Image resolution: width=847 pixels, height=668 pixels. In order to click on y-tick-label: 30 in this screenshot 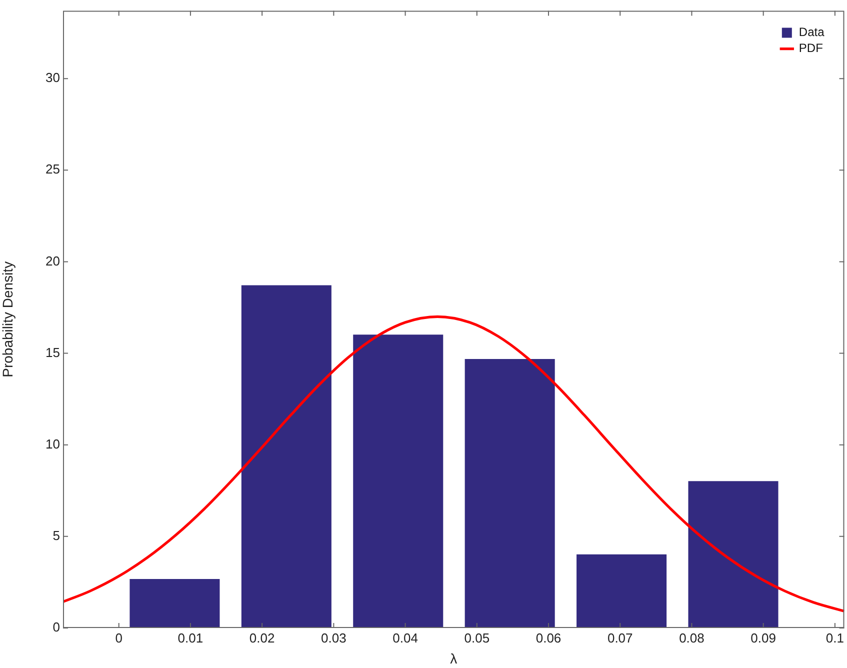, I will do `click(53, 78)`.